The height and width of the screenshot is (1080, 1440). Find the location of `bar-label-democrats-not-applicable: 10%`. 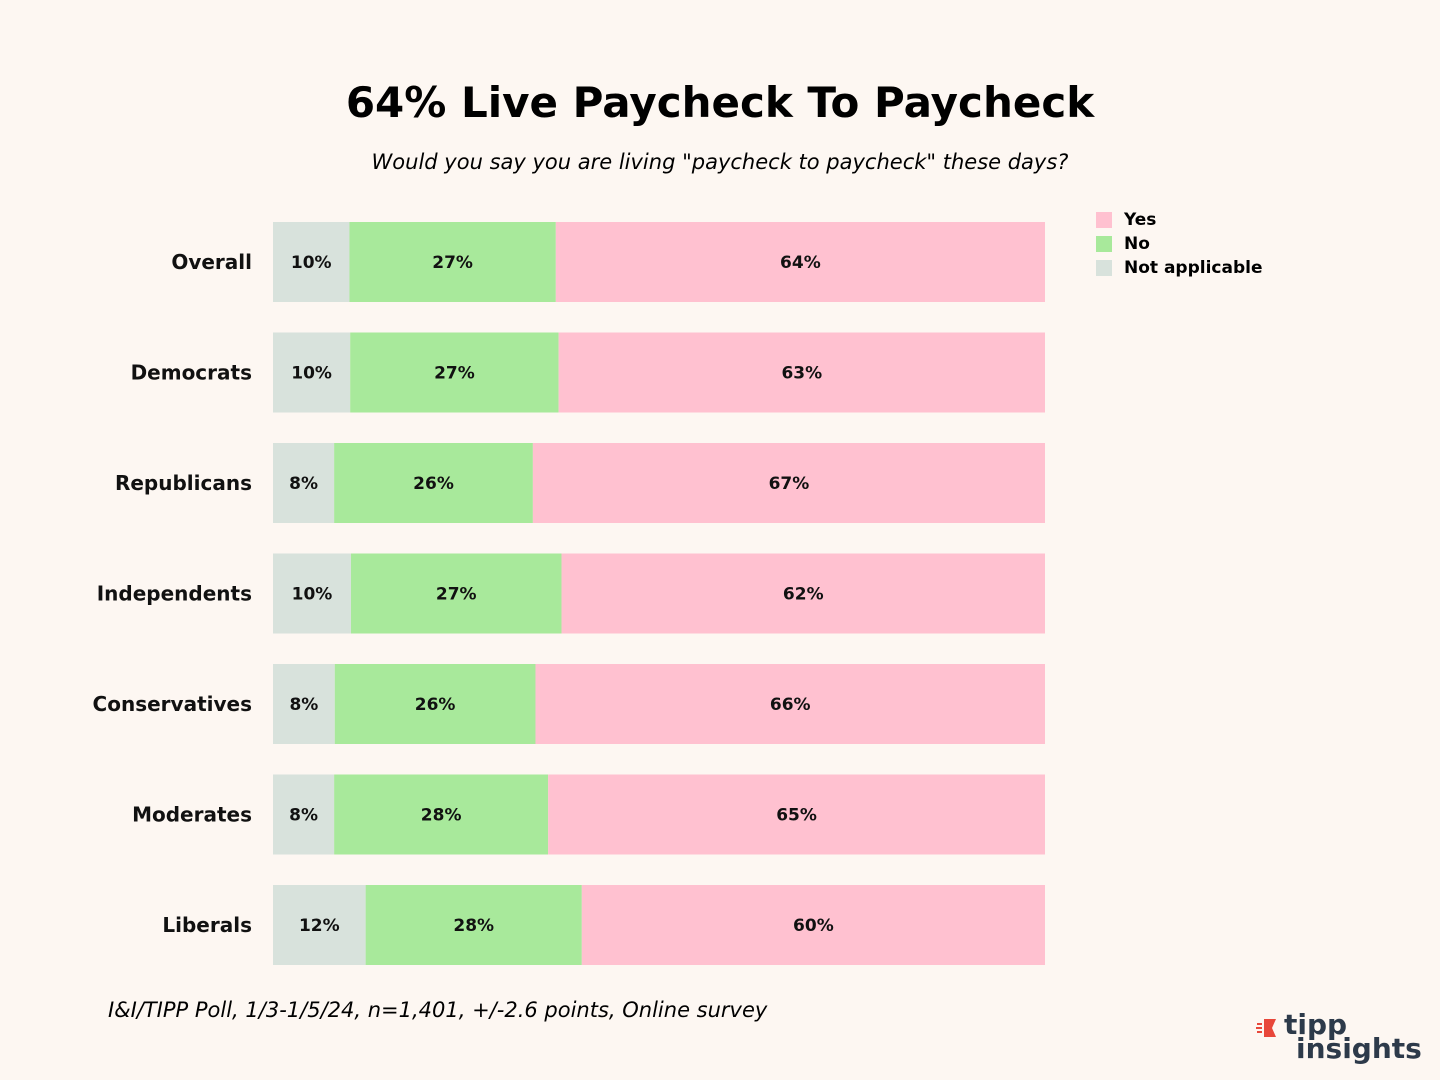

bar-label-democrats-not-applicable: 10% is located at coordinates (311, 374).